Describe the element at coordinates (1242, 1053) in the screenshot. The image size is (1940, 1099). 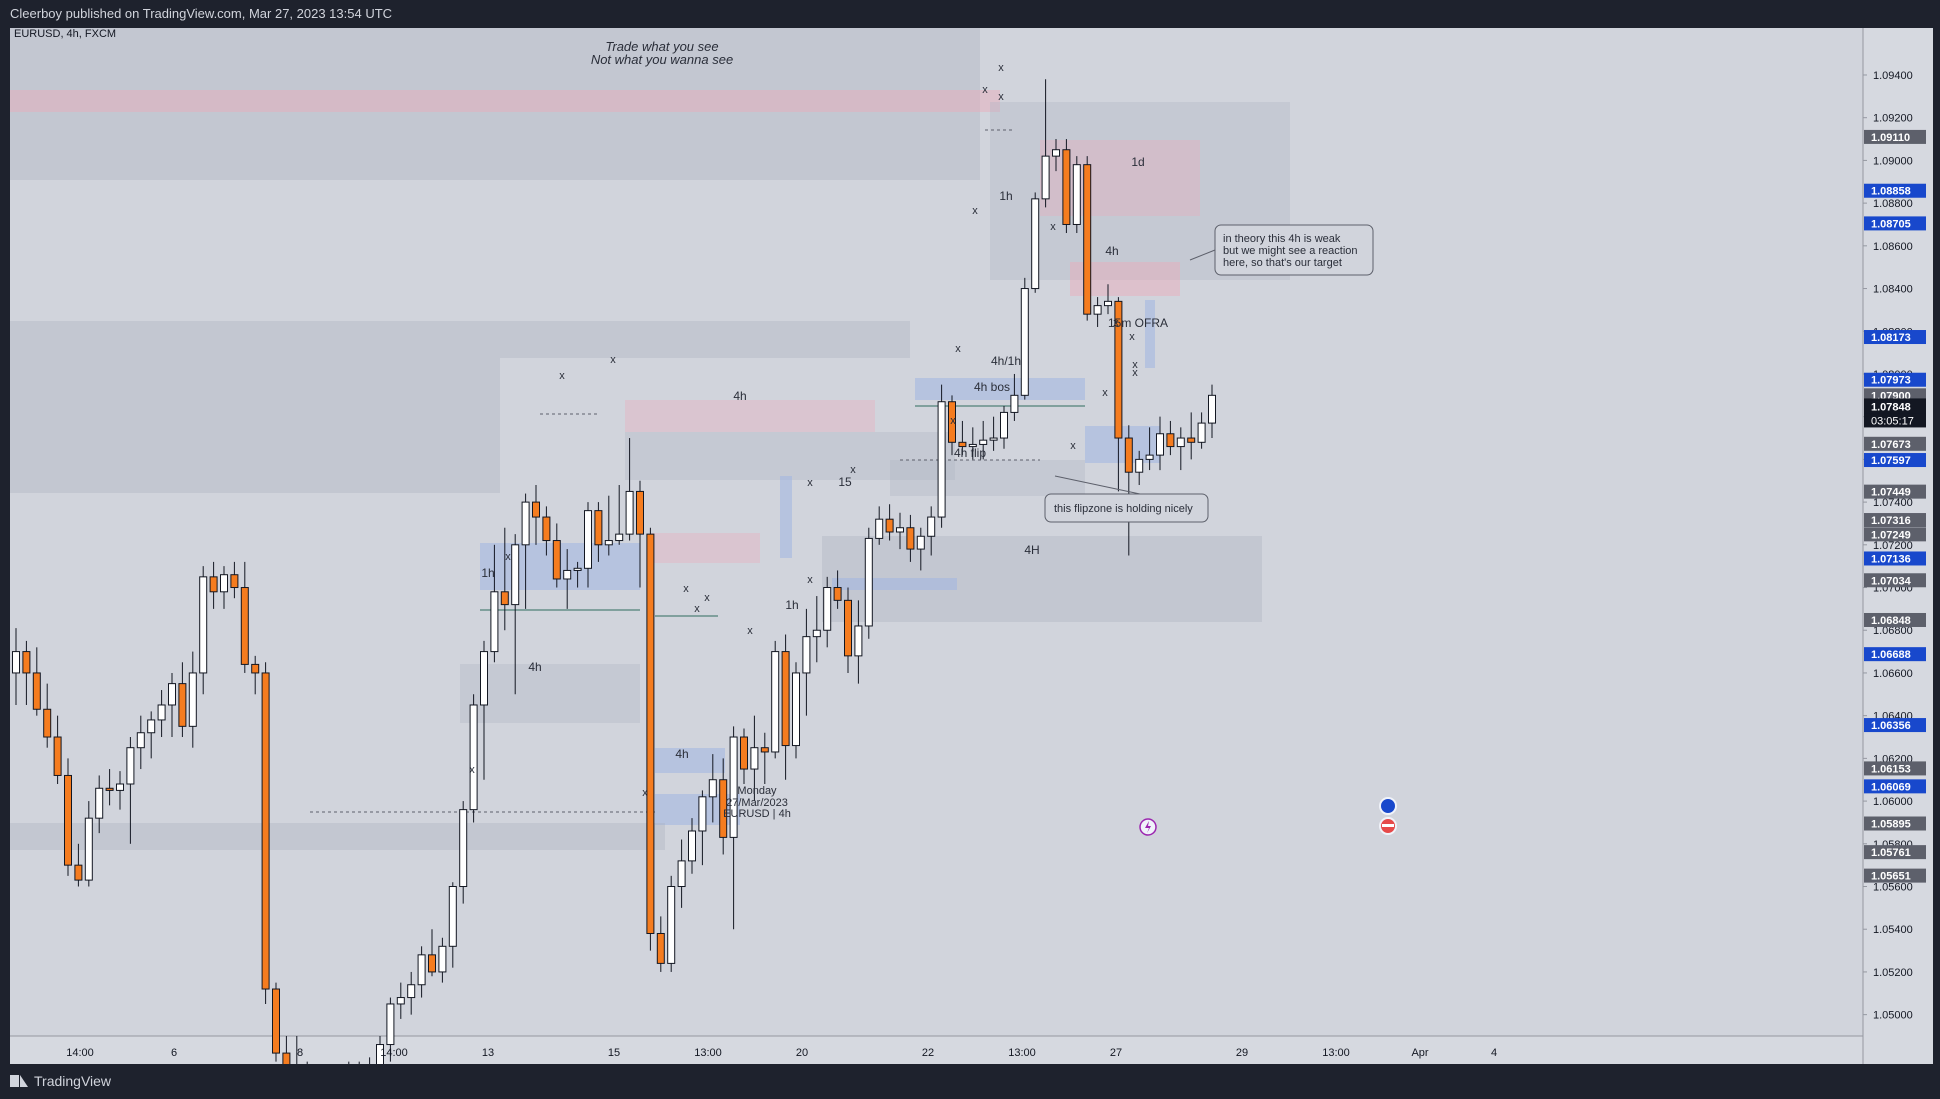
I see `time-tick-label: 29` at that location.